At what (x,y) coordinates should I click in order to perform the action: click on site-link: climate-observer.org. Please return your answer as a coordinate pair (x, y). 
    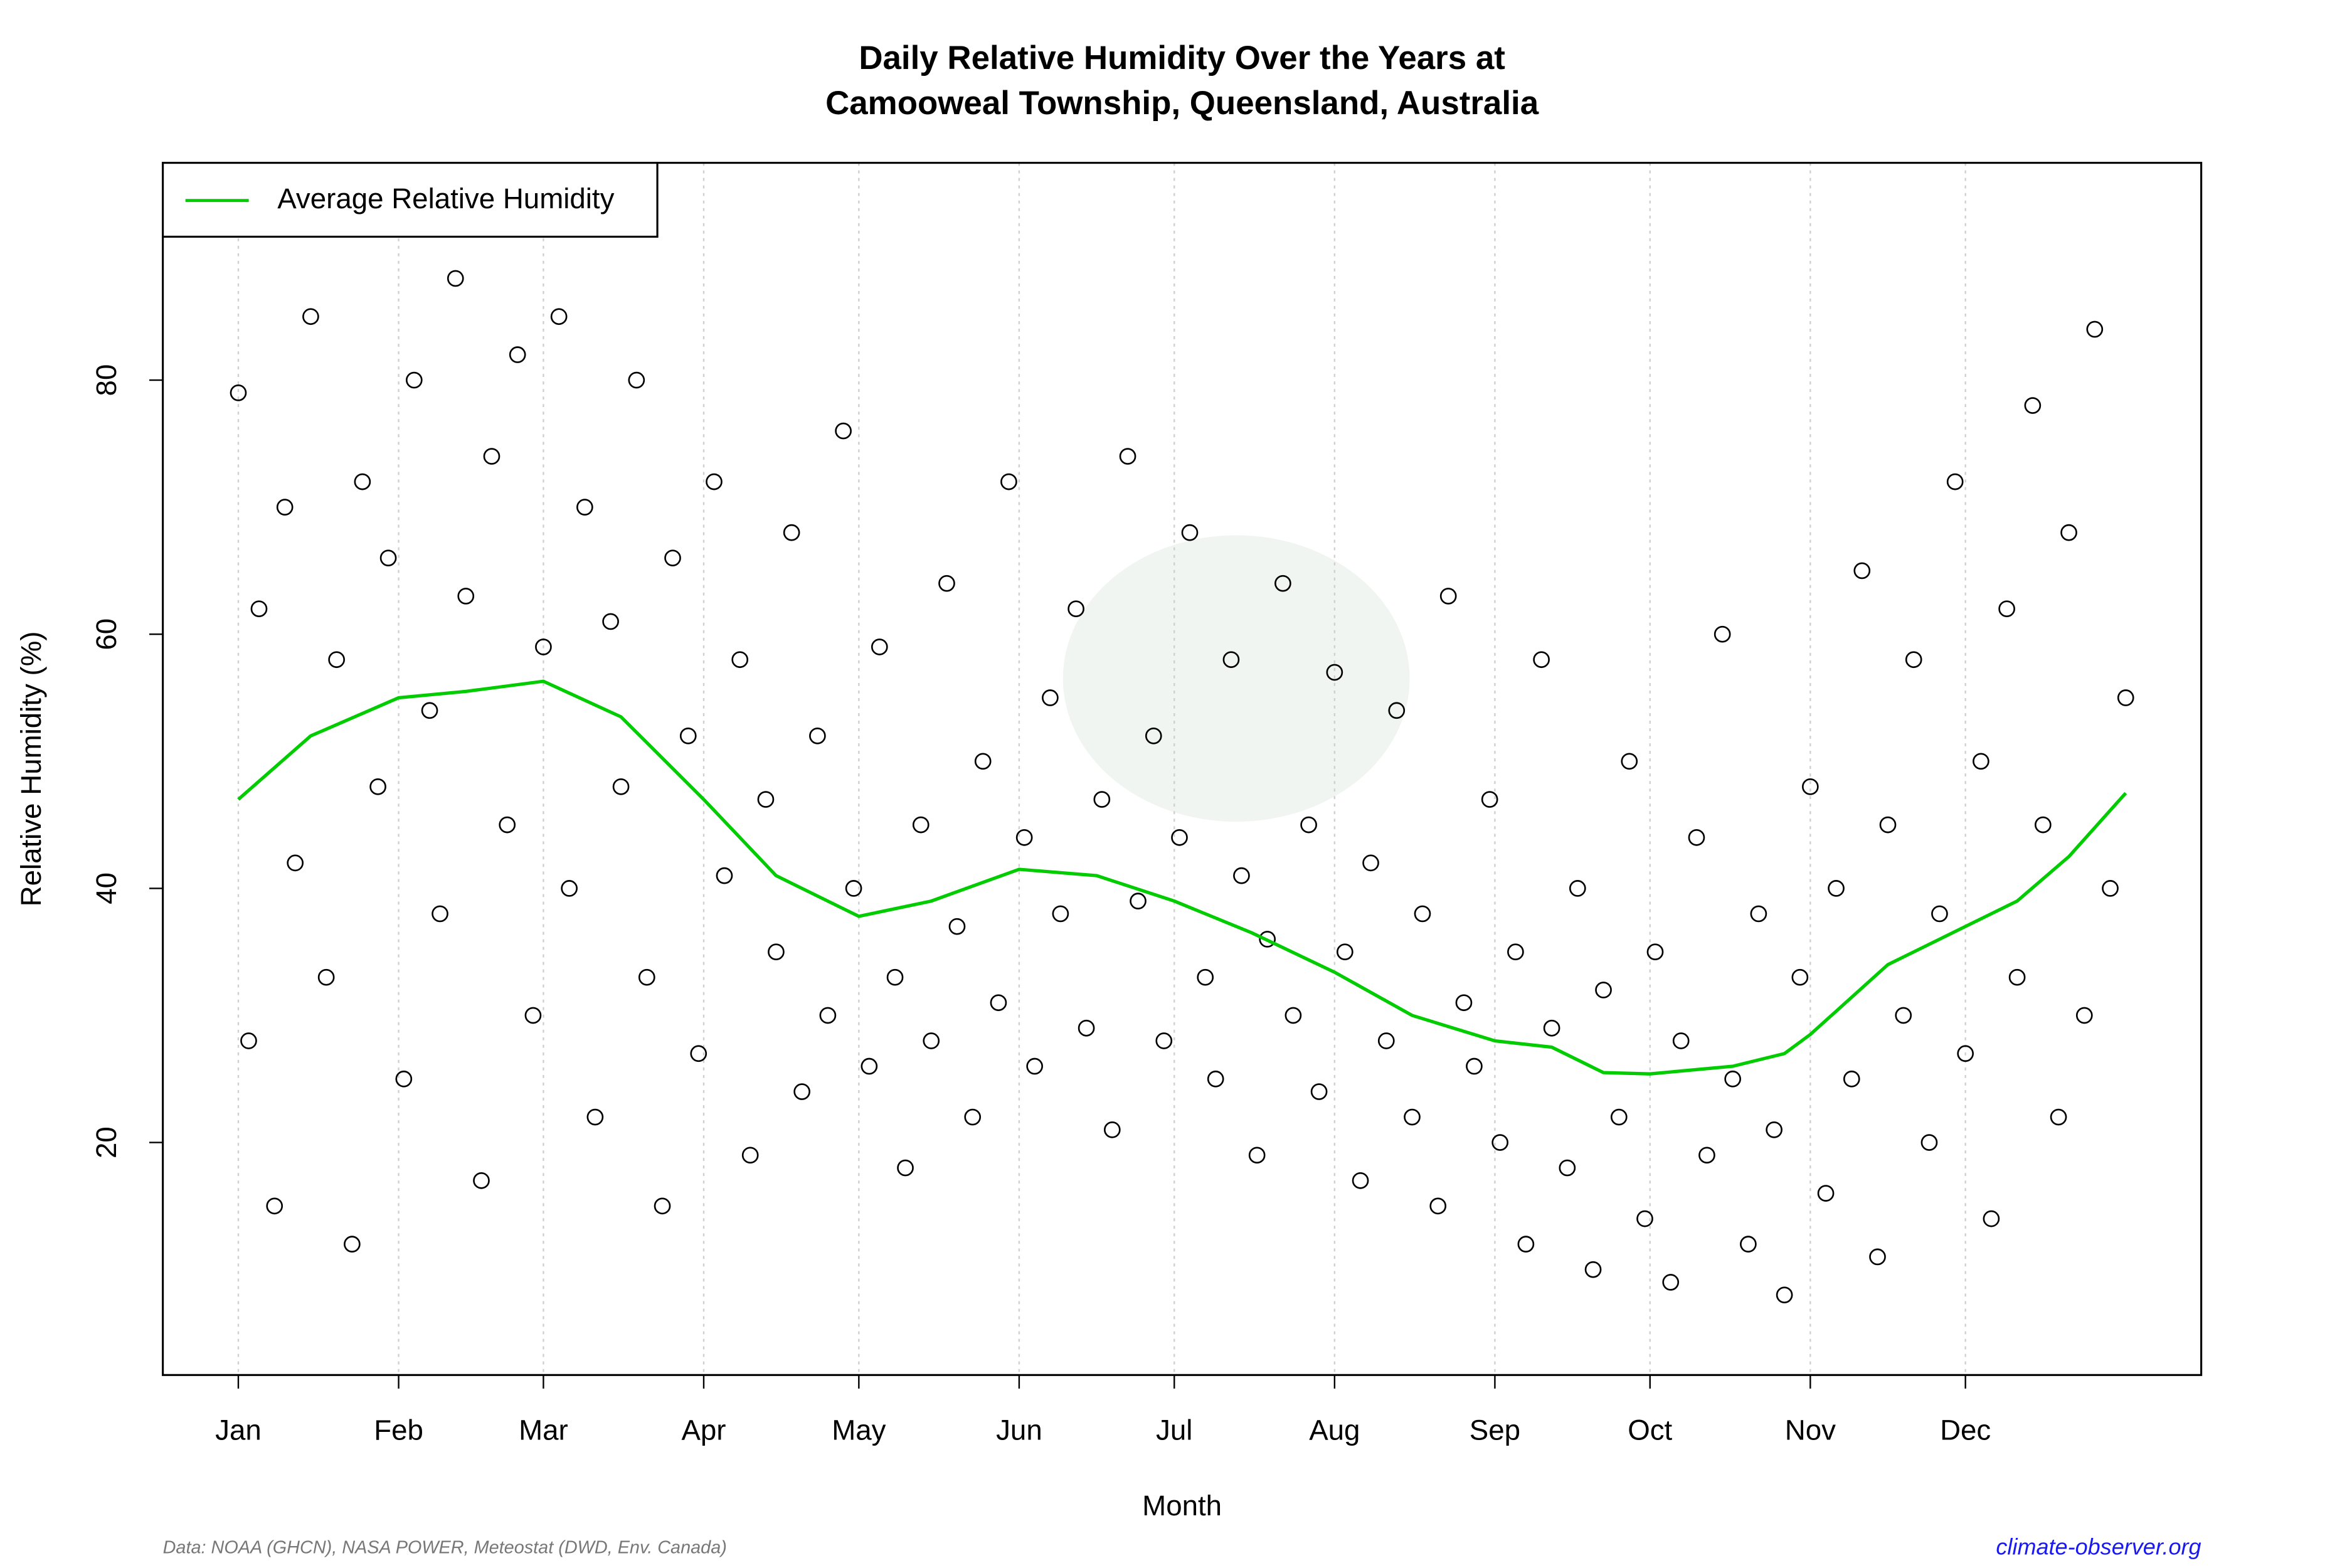
    Looking at the image, I should click on (2098, 1546).